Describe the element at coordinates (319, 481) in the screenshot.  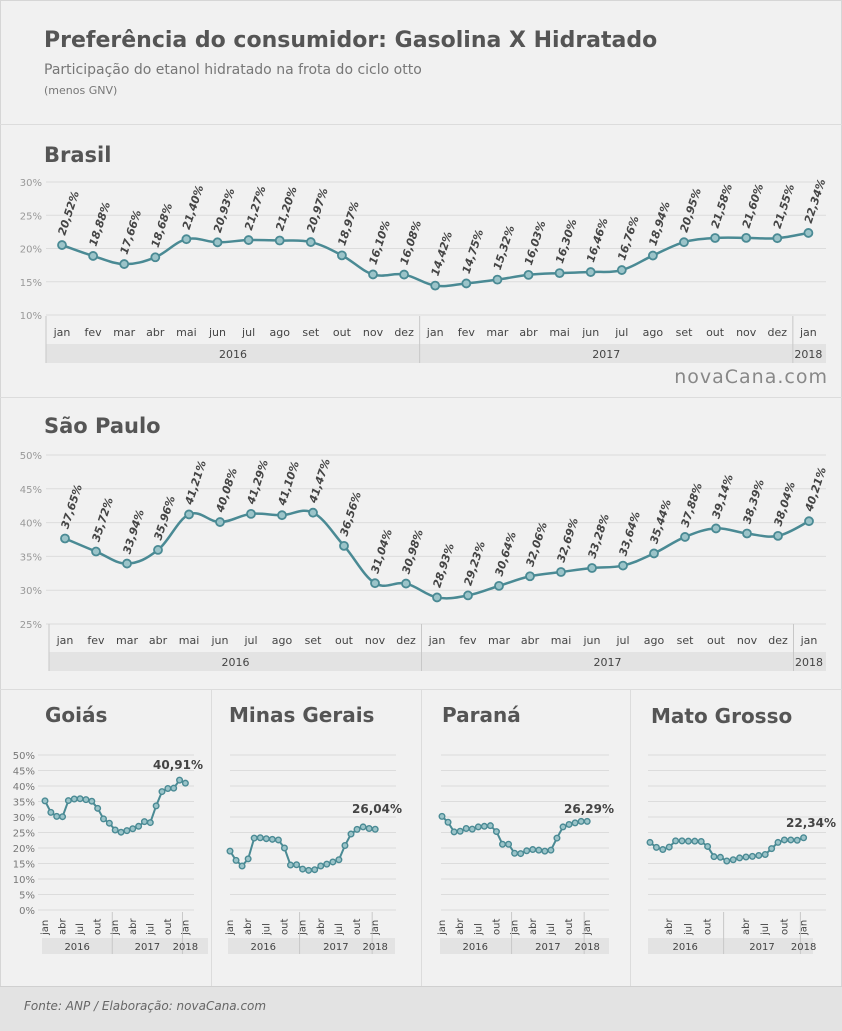
I see `data-label: 41,47%` at that location.